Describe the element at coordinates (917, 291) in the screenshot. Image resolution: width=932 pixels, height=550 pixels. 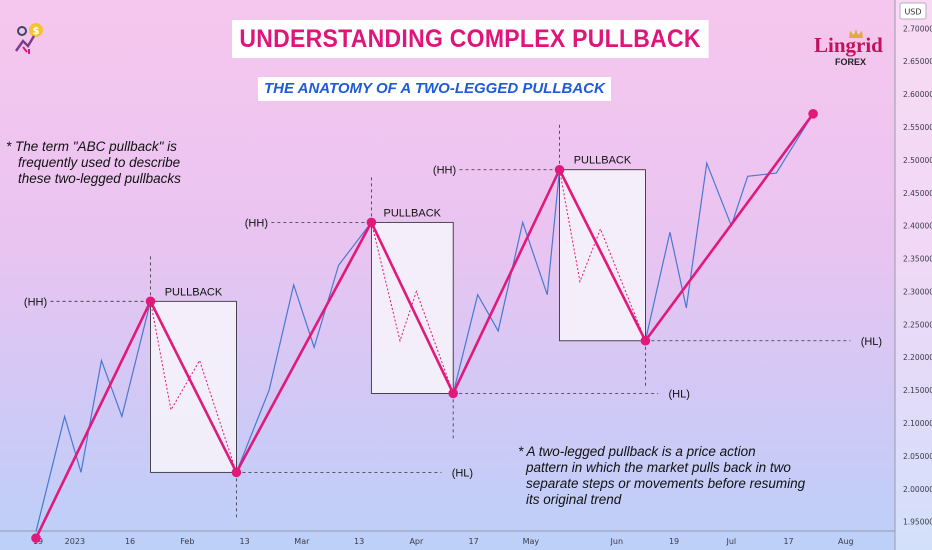
I see `y-tick-label: 2.30000` at that location.